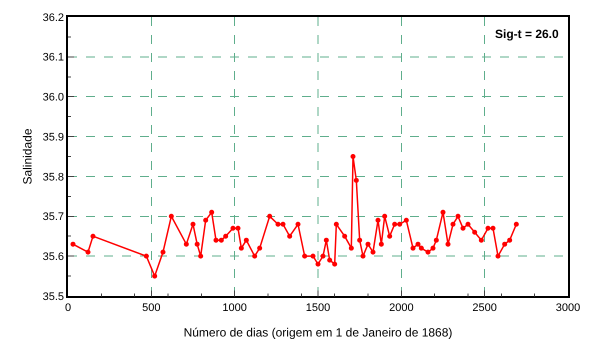 This screenshot has width=600, height=349. I want to click on y-tick-label: 35.6, so click(53, 256).